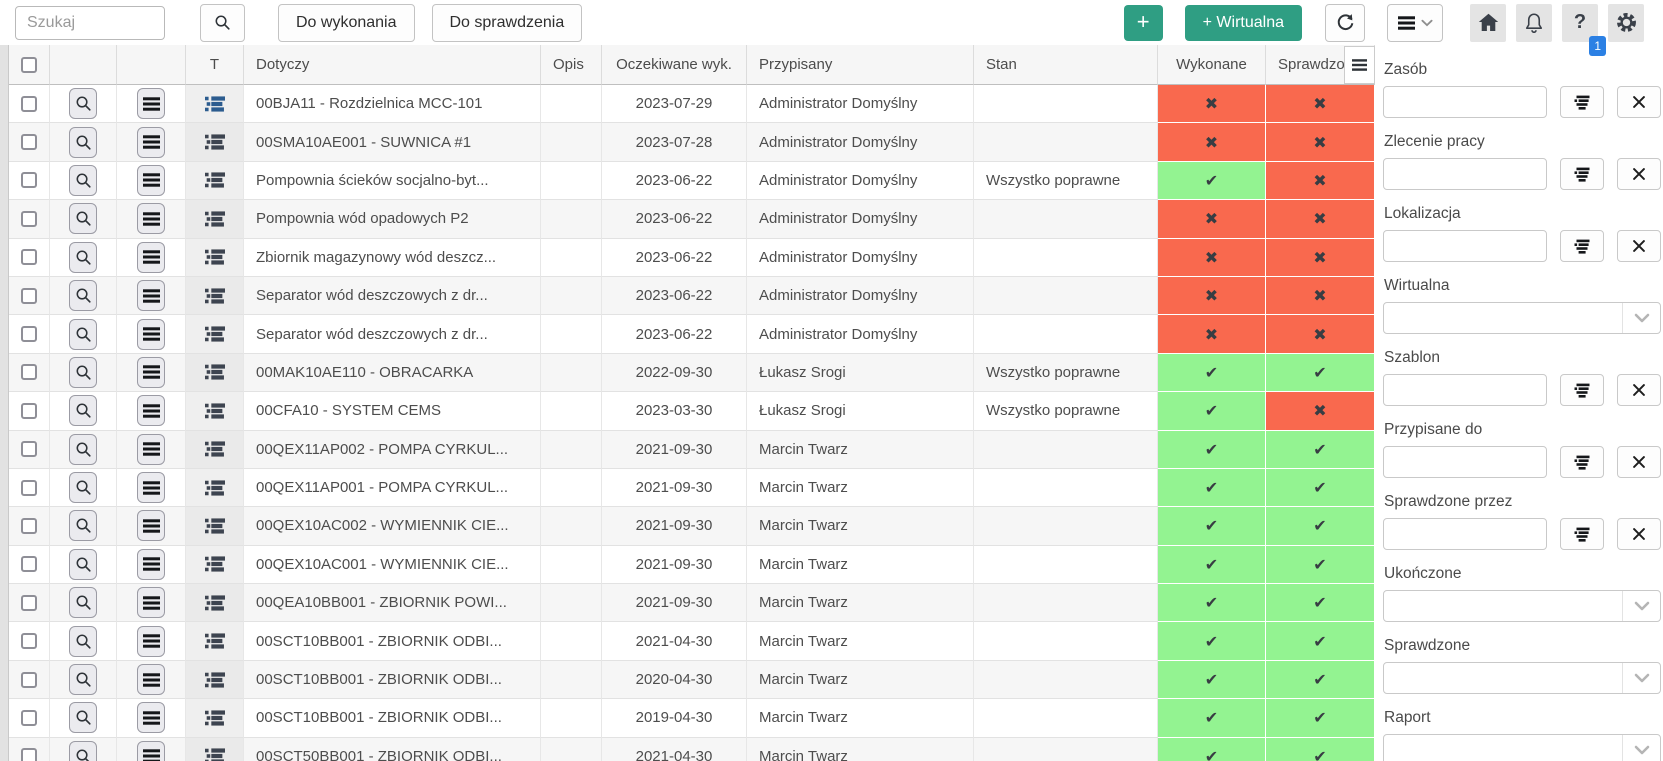  Describe the element at coordinates (1582, 246) in the screenshot. I see `lookup-button-lokalizacja` at that location.